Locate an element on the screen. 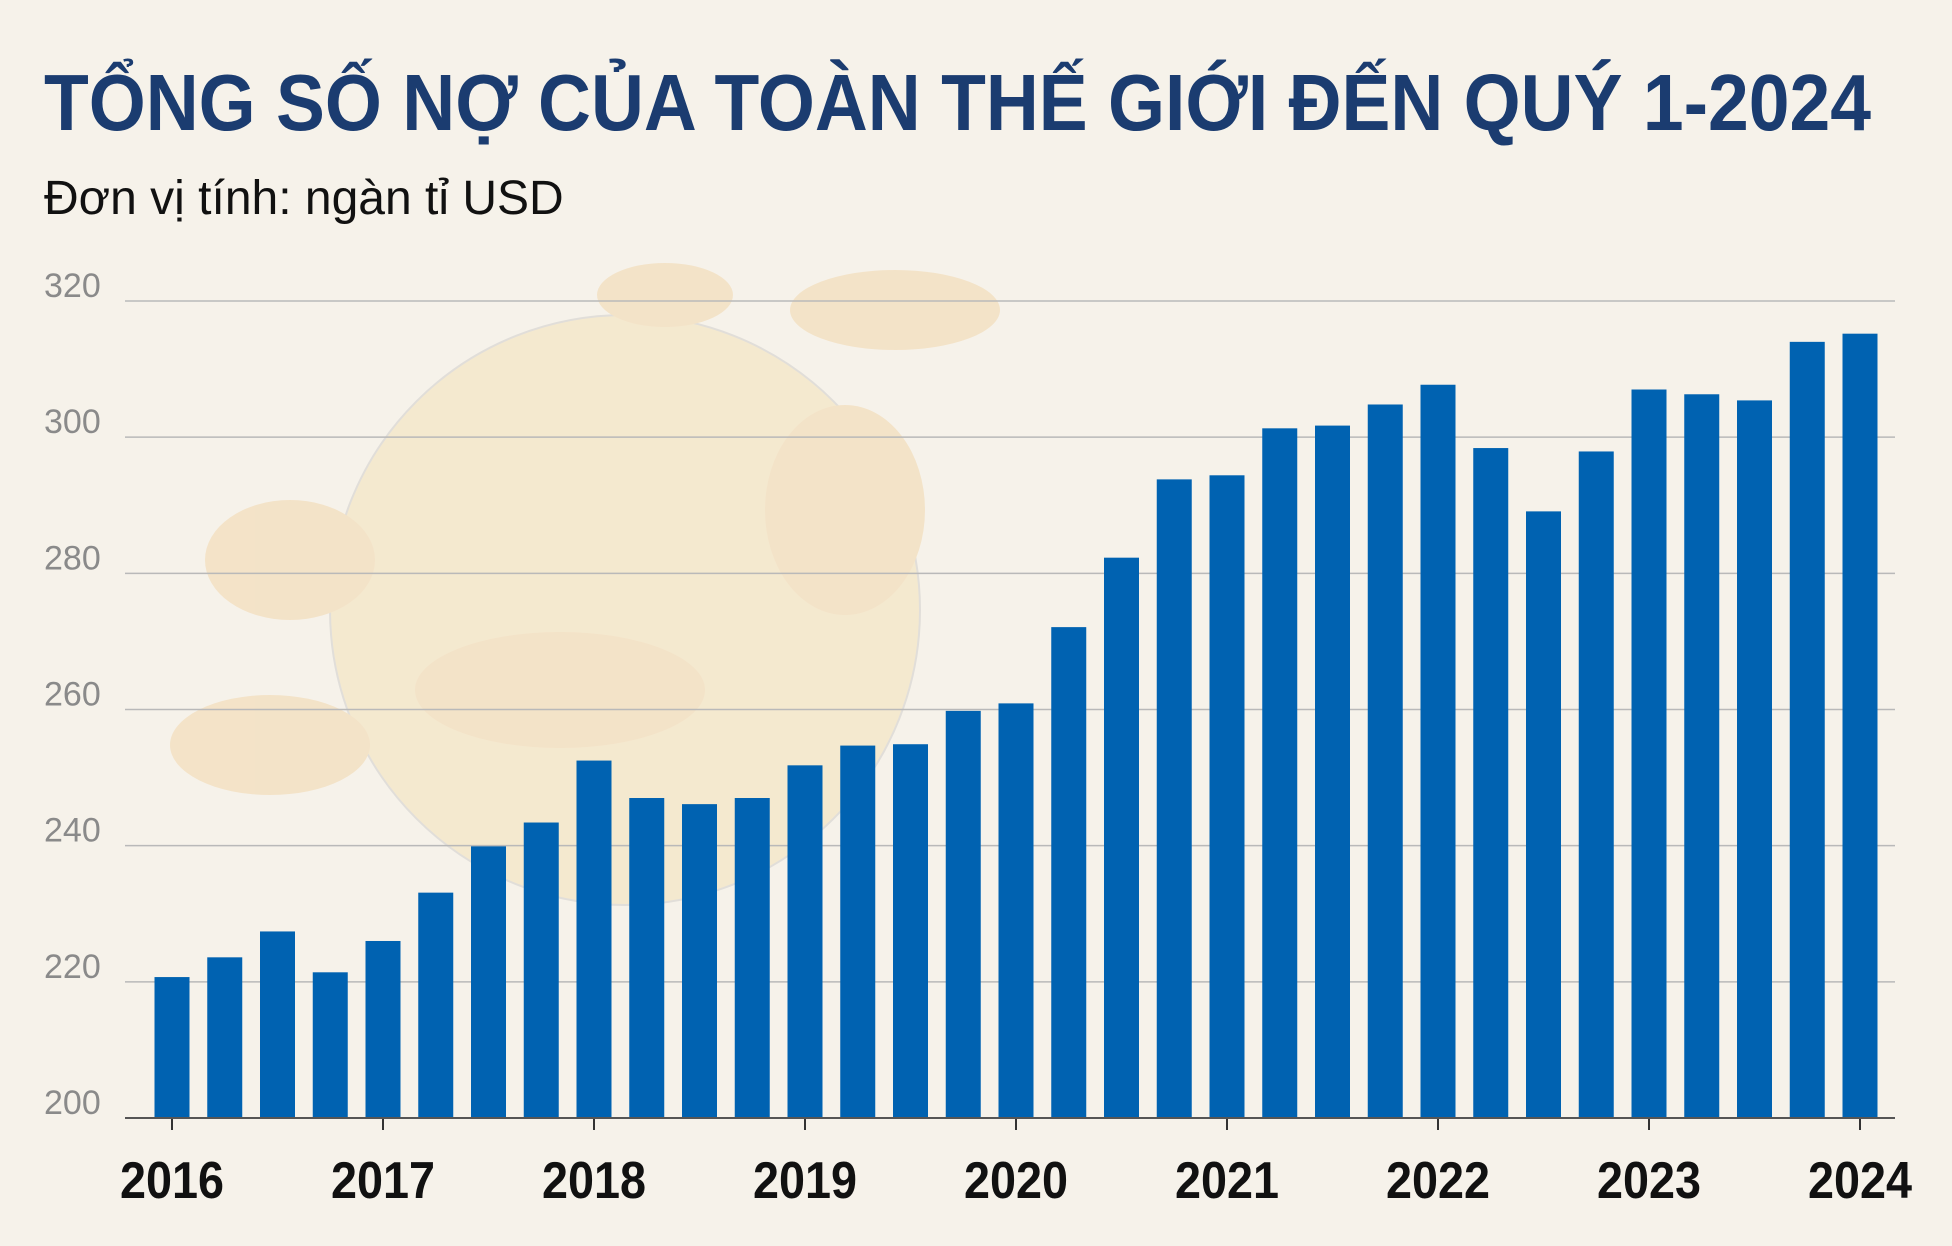  y-tick-label: 260 is located at coordinates (72, 695).